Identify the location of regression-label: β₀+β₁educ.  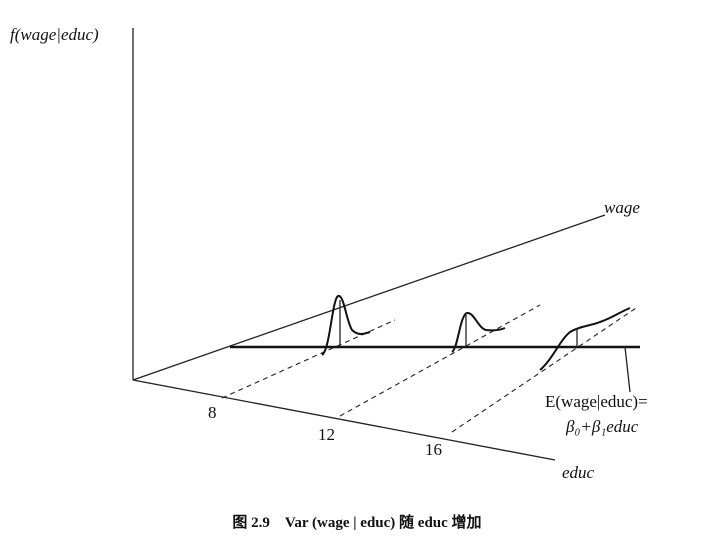
(602, 426).